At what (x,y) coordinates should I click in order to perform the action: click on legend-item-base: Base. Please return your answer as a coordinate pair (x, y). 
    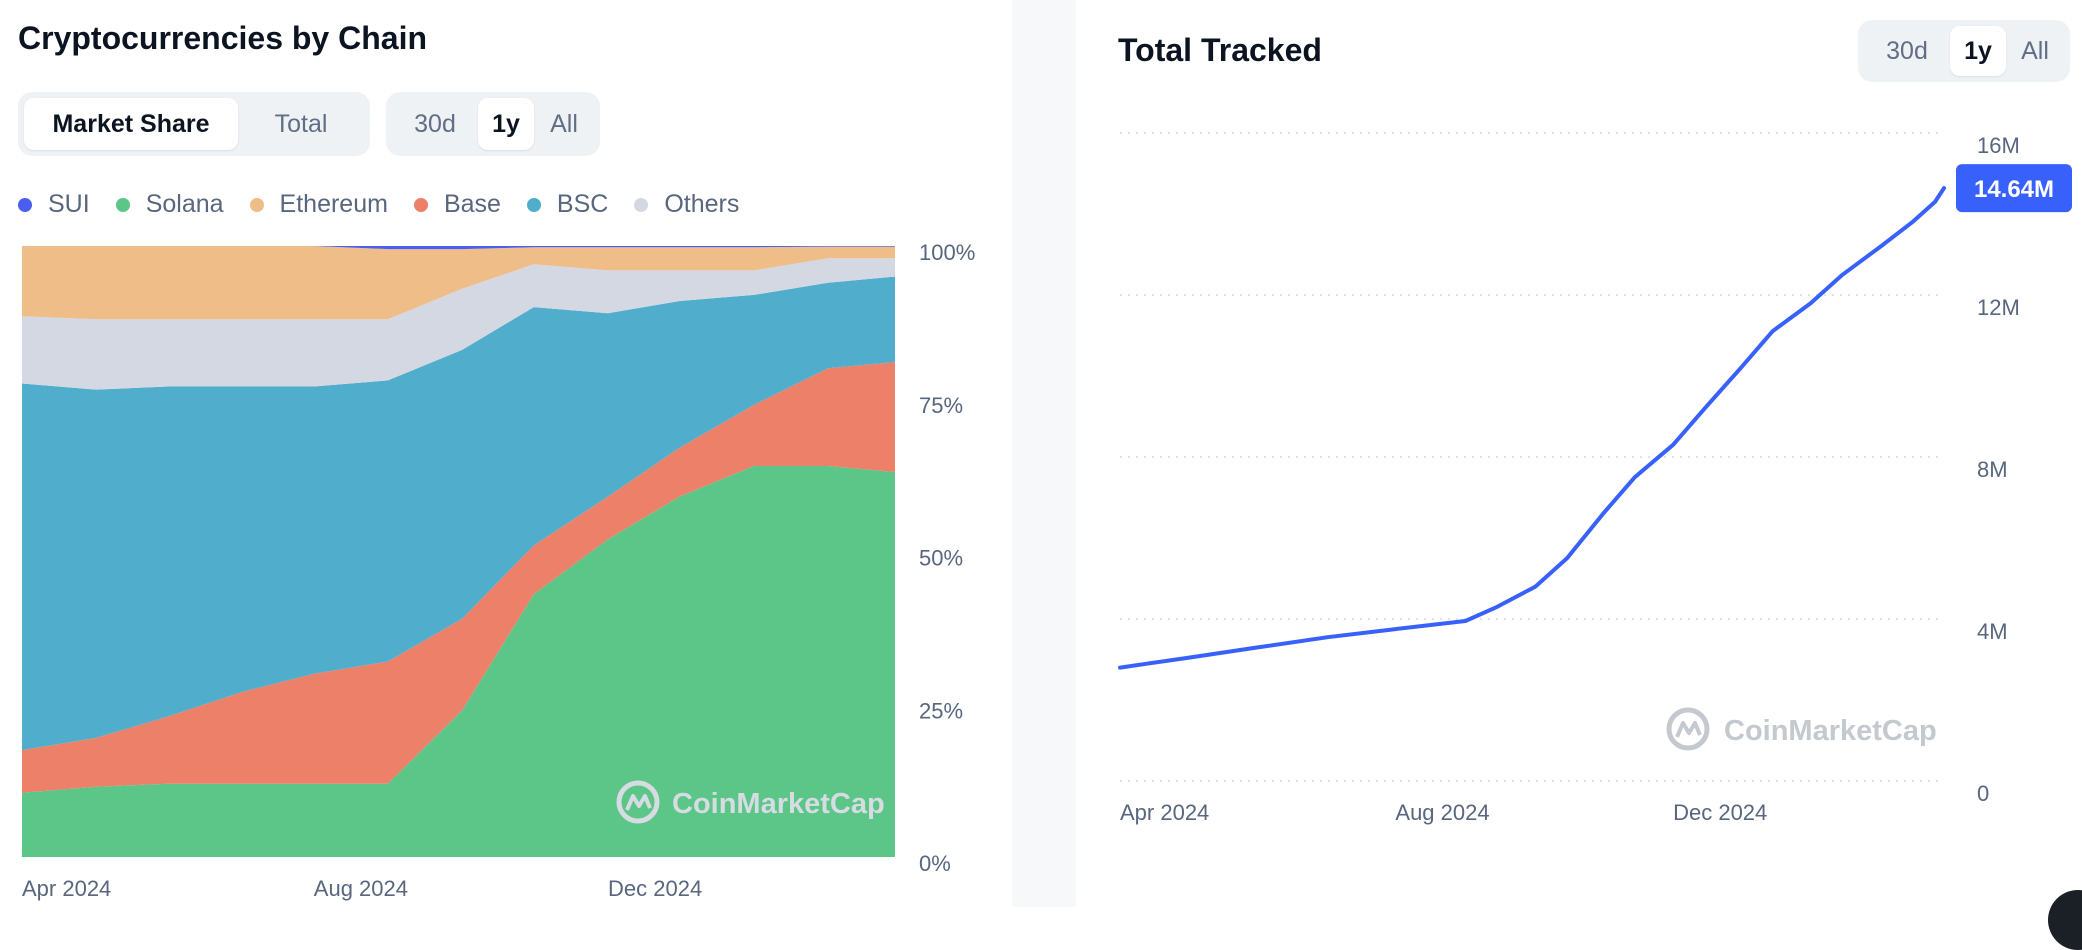
    Looking at the image, I should click on (457, 204).